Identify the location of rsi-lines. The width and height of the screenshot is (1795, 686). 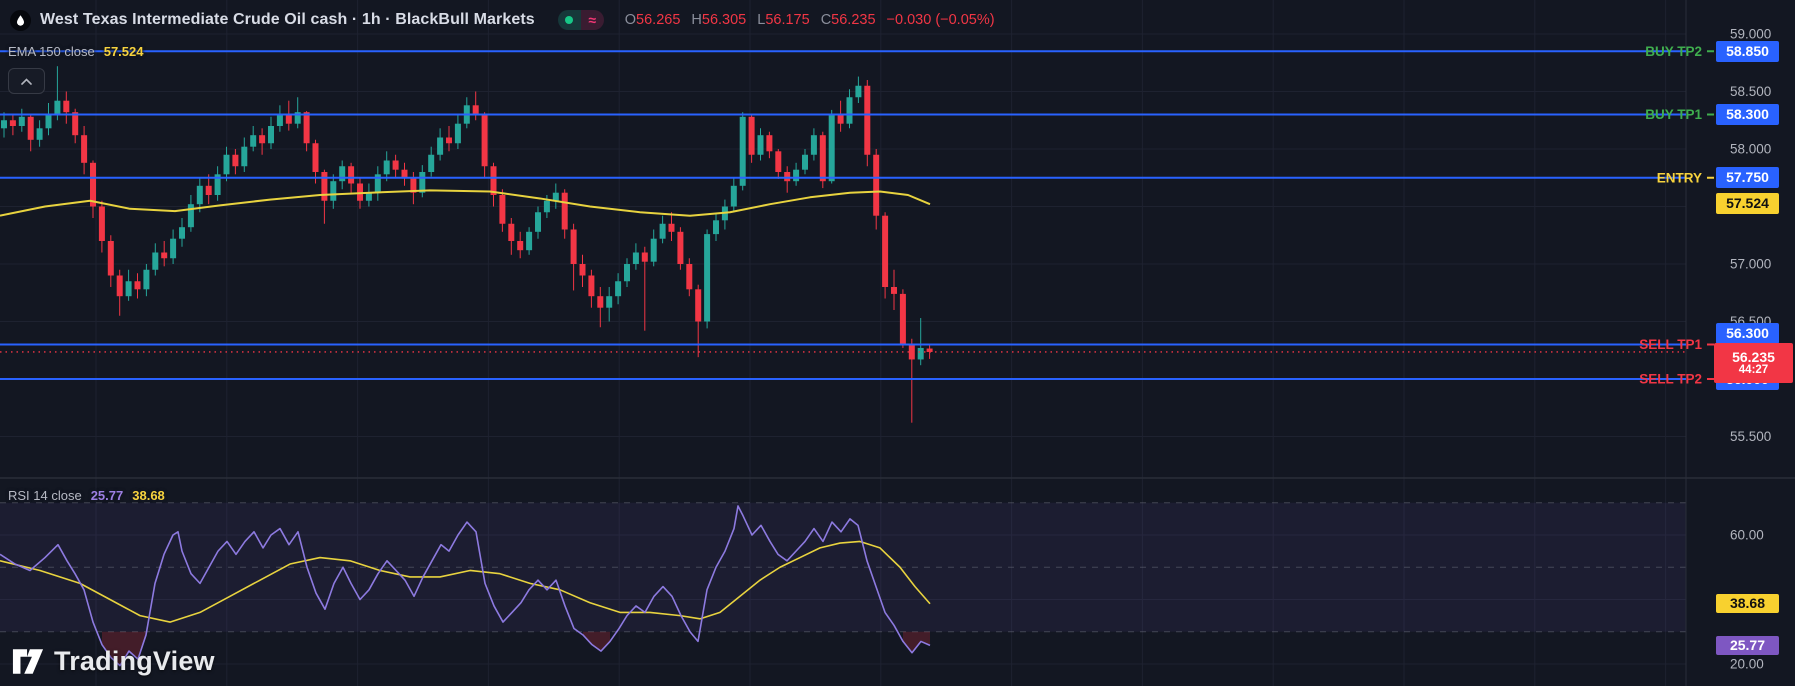
(465, 586).